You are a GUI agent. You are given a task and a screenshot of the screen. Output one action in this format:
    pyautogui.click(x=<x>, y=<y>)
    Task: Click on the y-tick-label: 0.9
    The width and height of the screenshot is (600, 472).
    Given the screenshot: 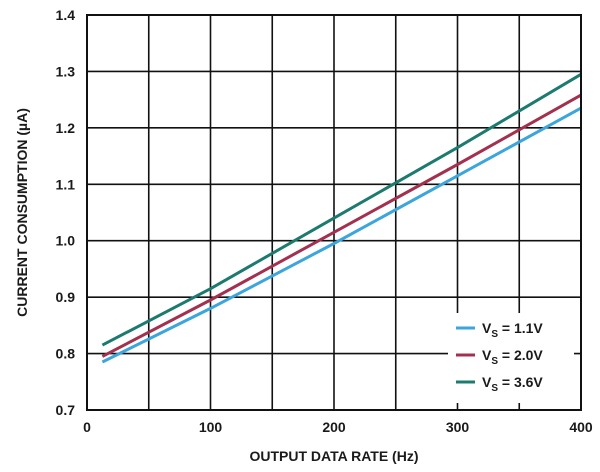 What is the action you would take?
    pyautogui.click(x=66, y=297)
    